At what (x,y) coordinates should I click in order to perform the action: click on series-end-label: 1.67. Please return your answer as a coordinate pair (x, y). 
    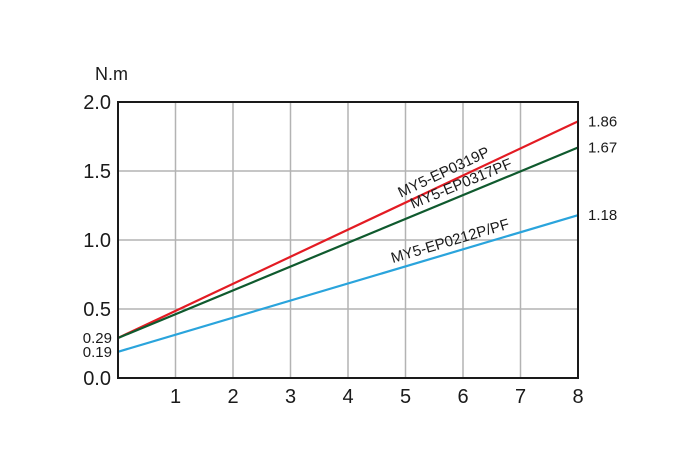
    Looking at the image, I should click on (602, 148).